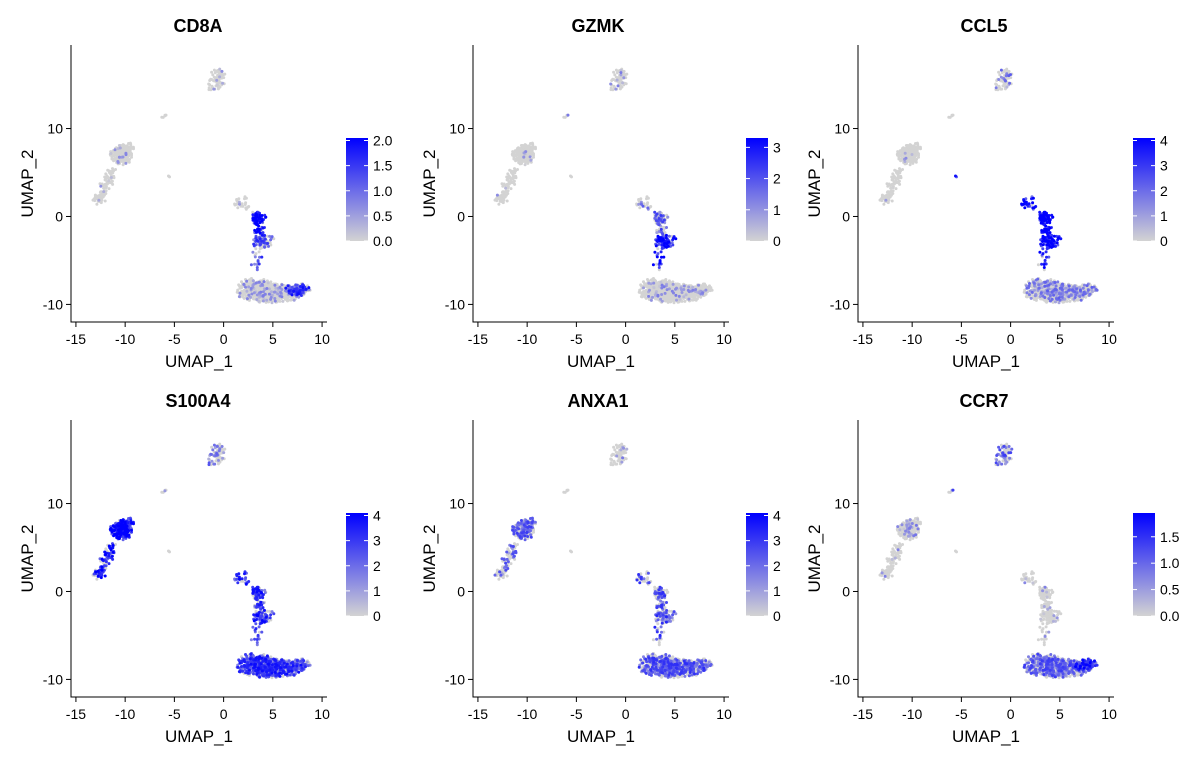 The height and width of the screenshot is (764, 1200). I want to click on x-tick-label: 10, so click(724, 339).